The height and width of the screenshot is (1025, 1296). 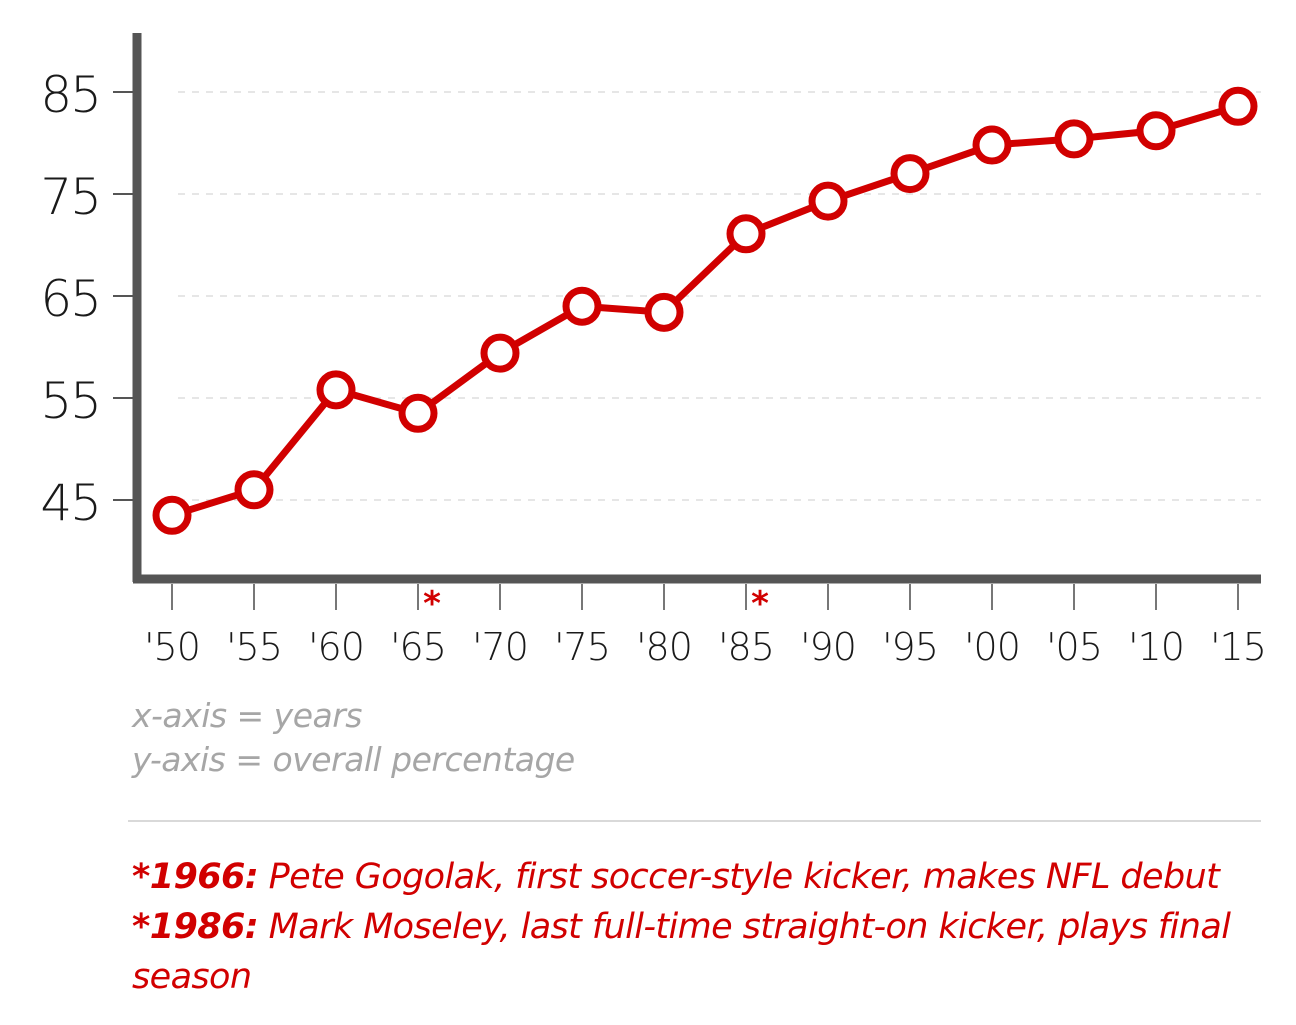 What do you see at coordinates (70, 401) in the screenshot?
I see `y-tick-label: 55` at bounding box center [70, 401].